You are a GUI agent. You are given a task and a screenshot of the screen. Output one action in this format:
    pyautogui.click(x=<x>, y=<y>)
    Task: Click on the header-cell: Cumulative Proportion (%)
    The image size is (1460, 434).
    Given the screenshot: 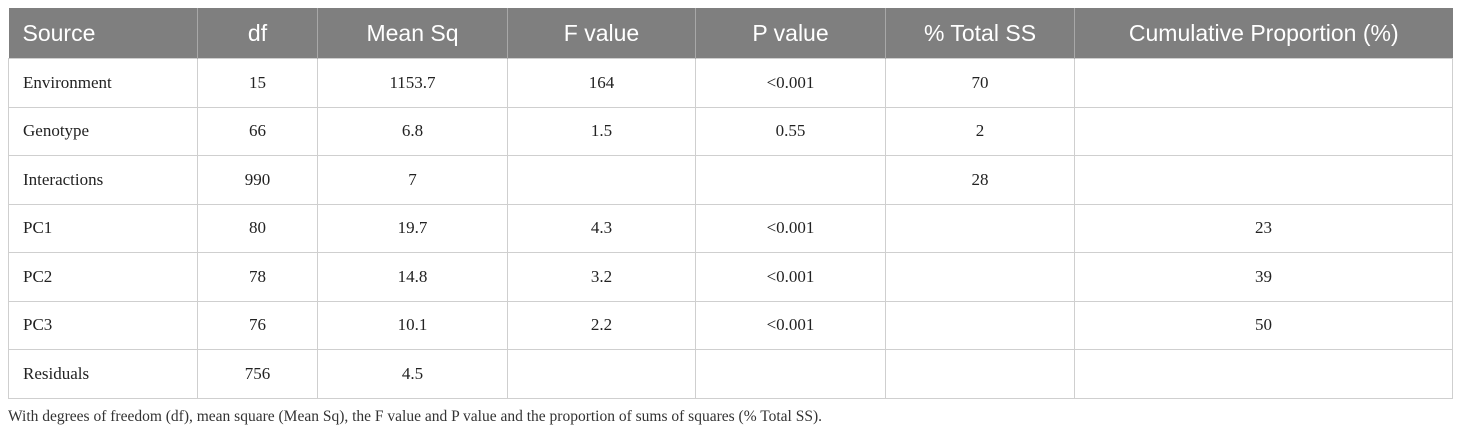 What is the action you would take?
    pyautogui.click(x=1263, y=33)
    